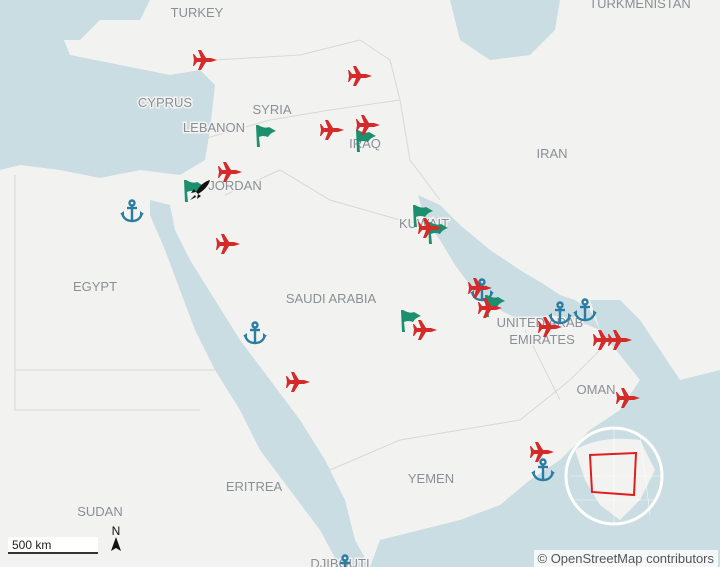 This screenshot has width=720, height=567. I want to click on mediterranean-sea, so click(107, 89).